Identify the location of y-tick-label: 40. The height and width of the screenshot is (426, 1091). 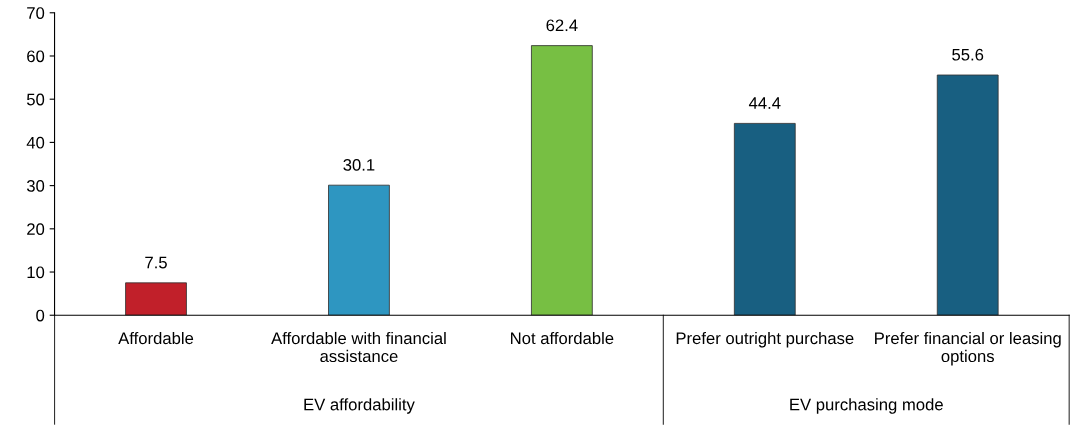
(35, 142).